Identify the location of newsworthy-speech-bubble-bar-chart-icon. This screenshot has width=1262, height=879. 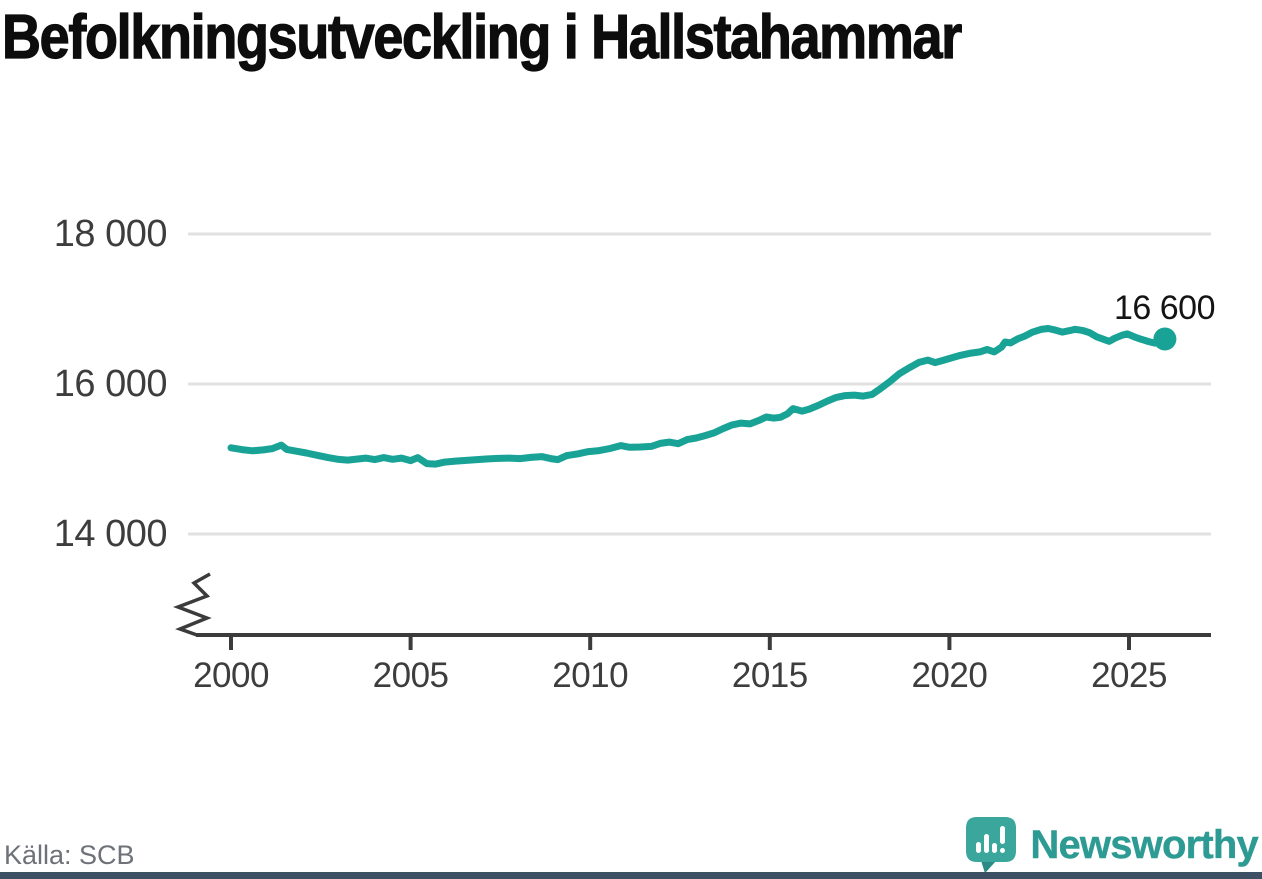
(991, 845).